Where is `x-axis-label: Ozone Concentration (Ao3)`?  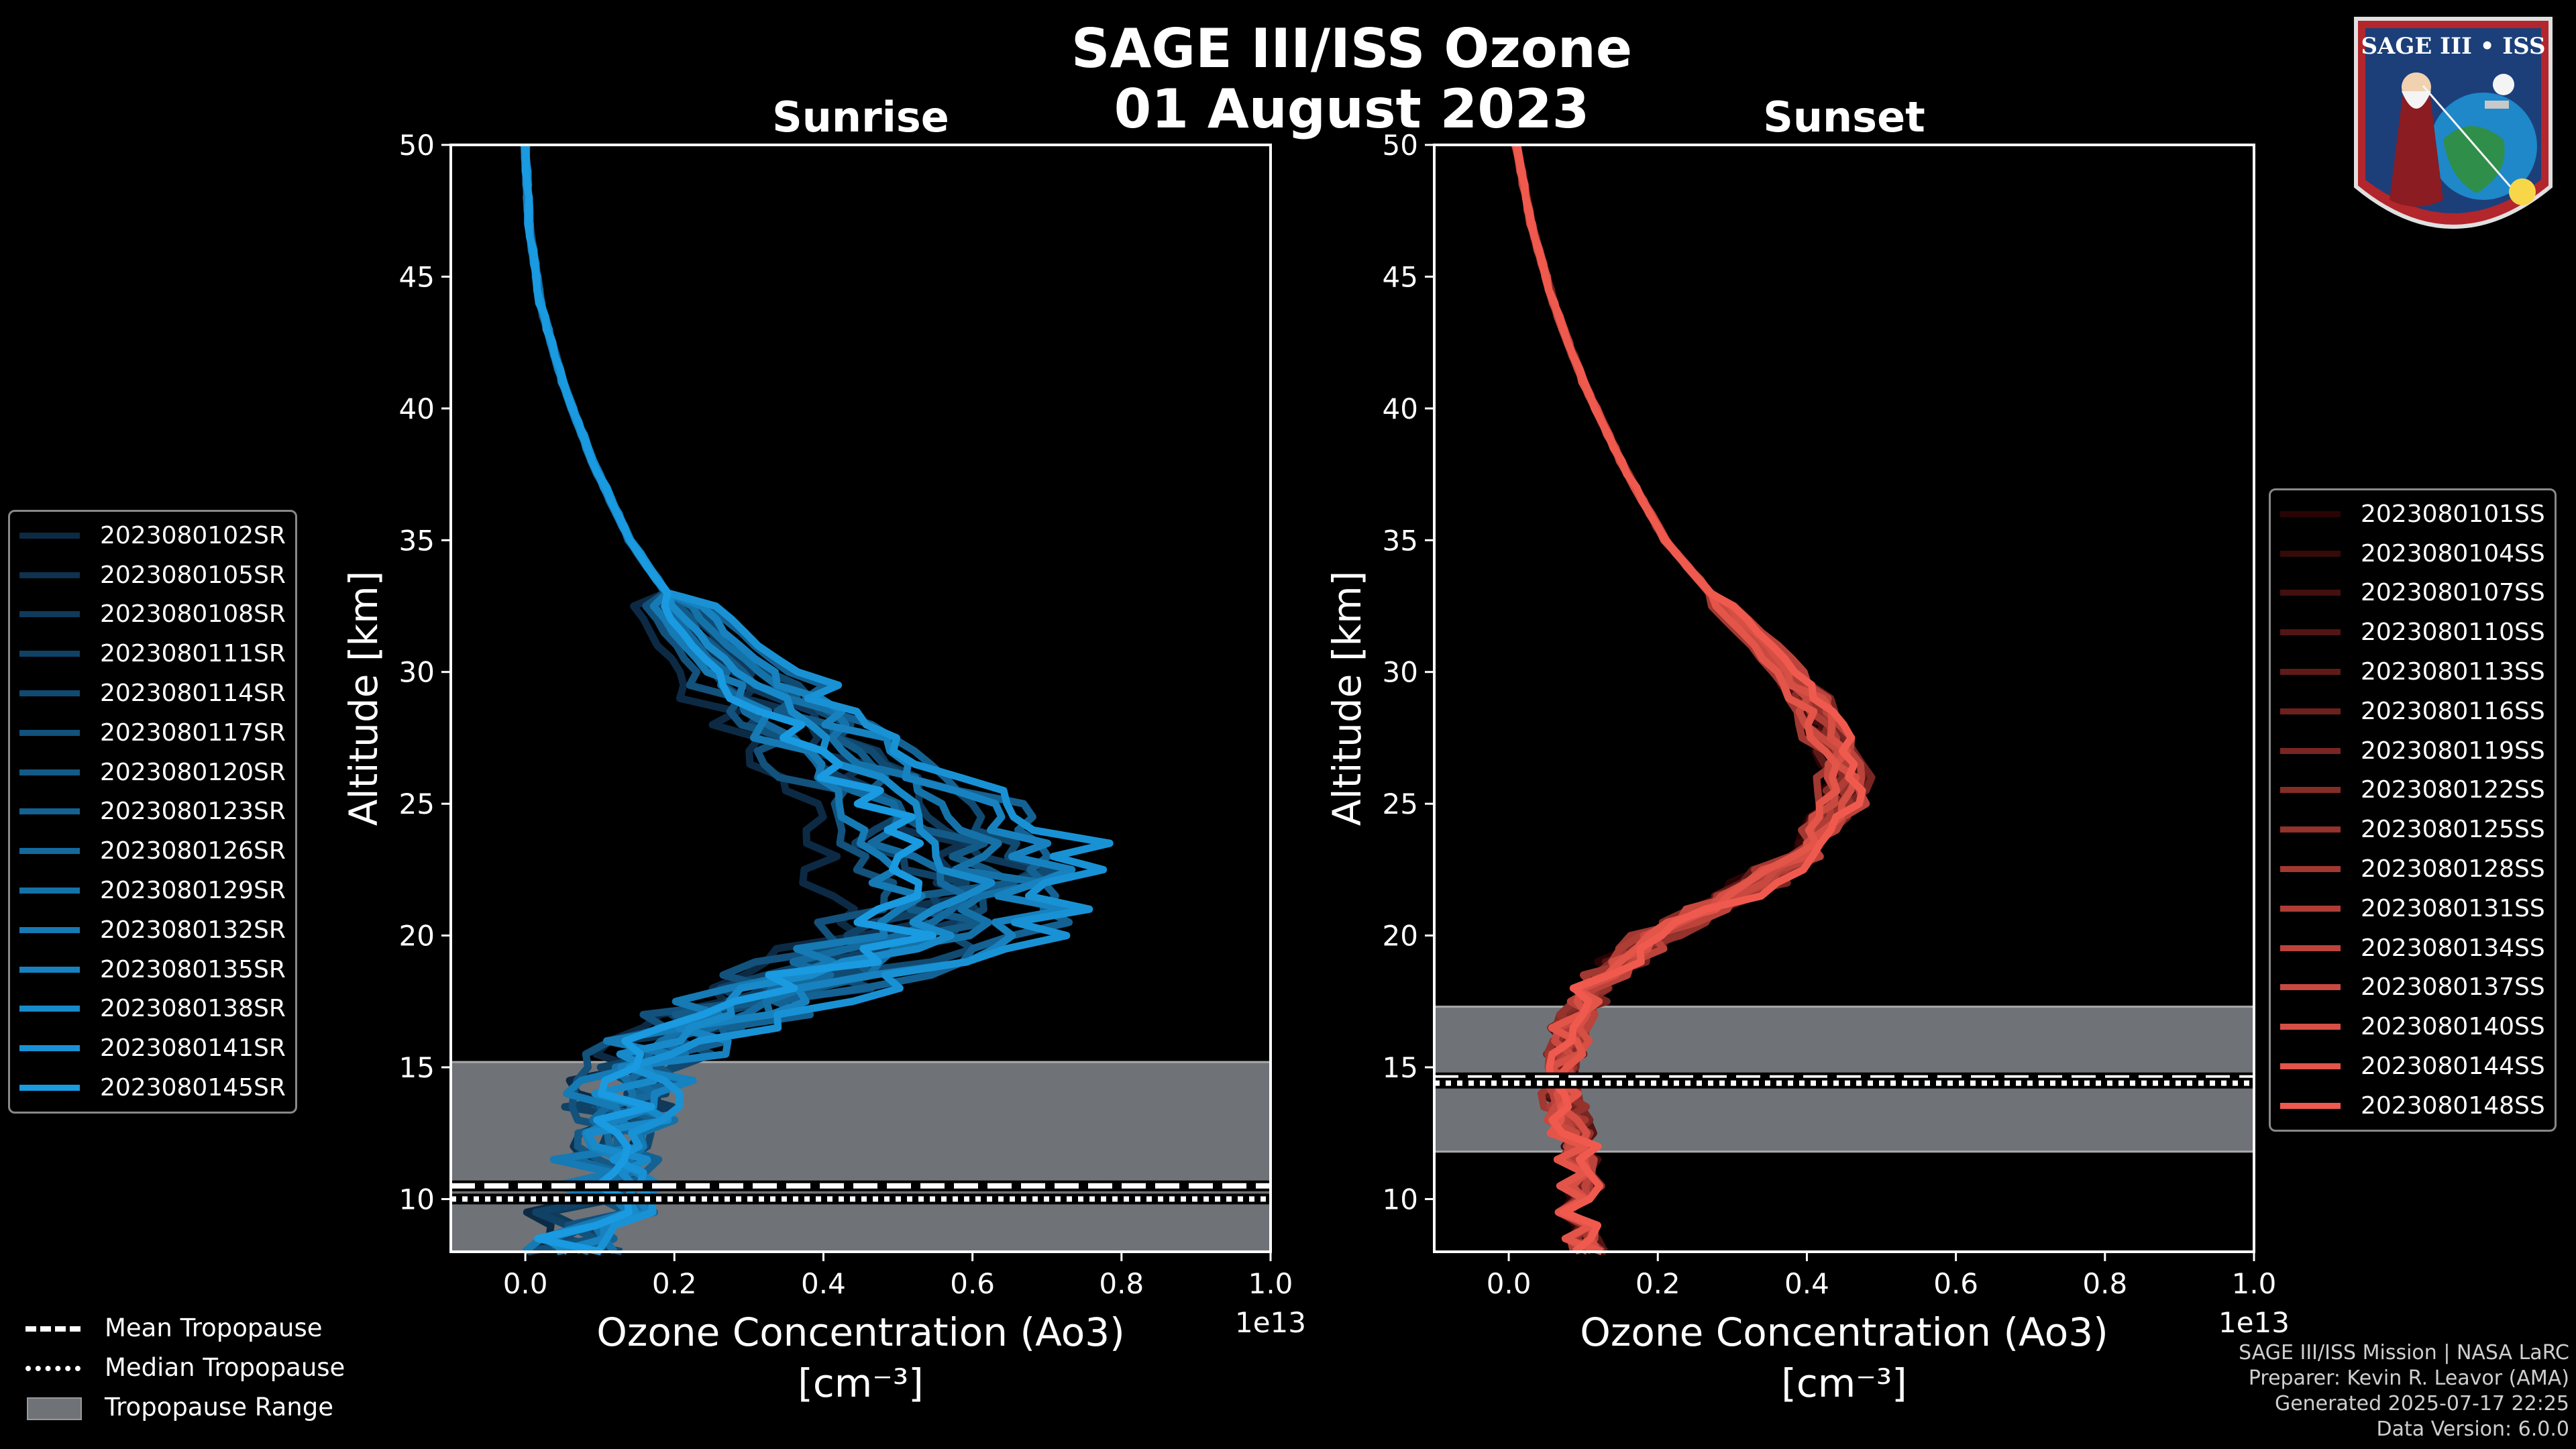 x-axis-label: Ozone Concentration (Ao3) is located at coordinates (1844, 1332).